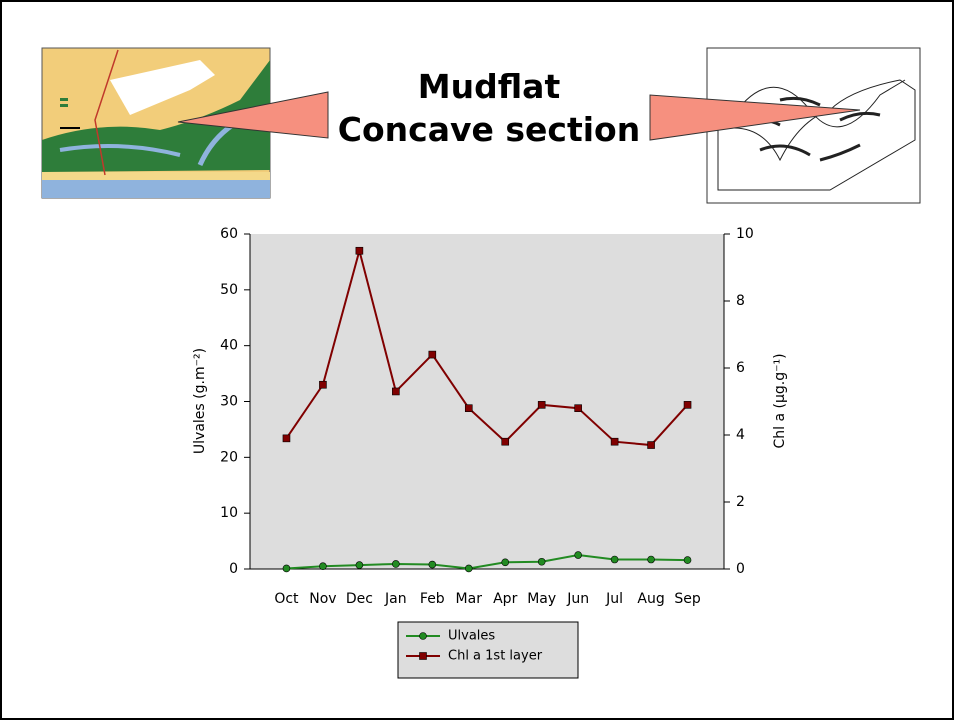  I want to click on x-tick-label: Sep, so click(687, 599).